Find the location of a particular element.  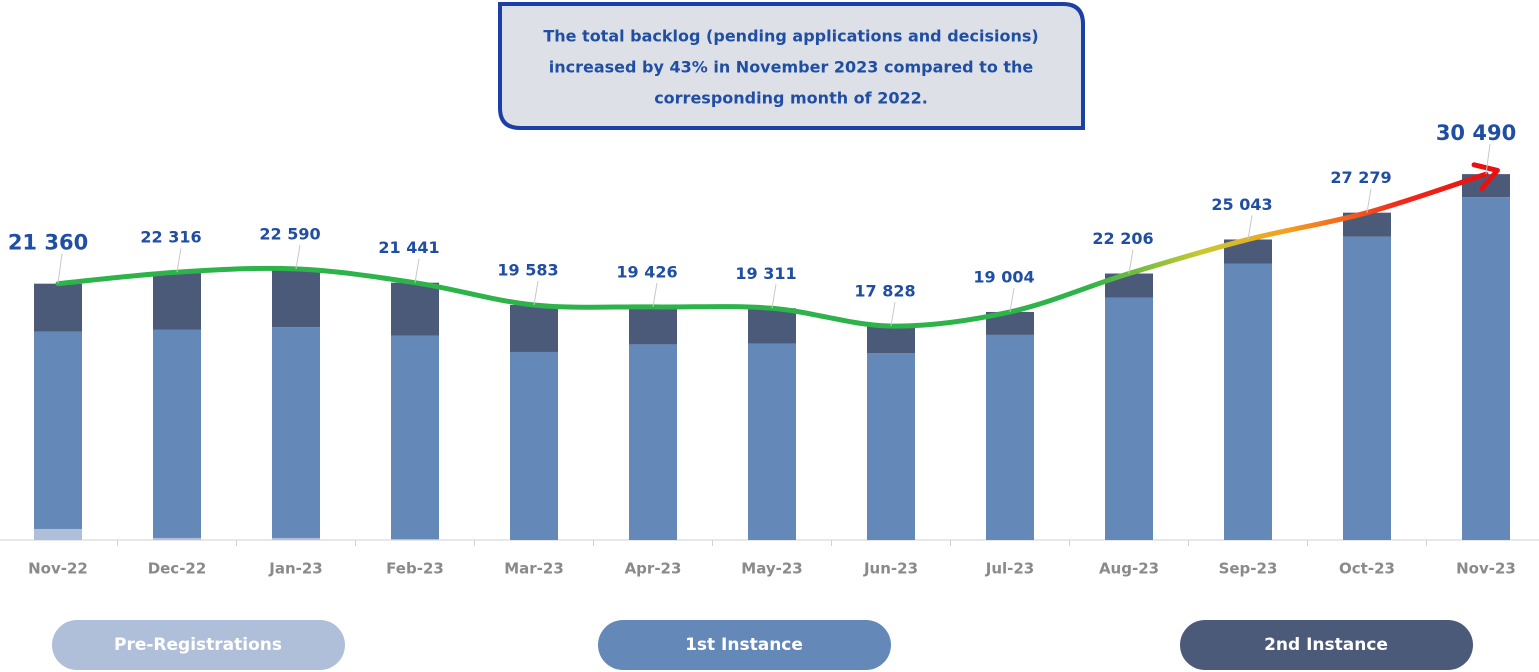

total-label: 22 206 is located at coordinates (1122, 238).